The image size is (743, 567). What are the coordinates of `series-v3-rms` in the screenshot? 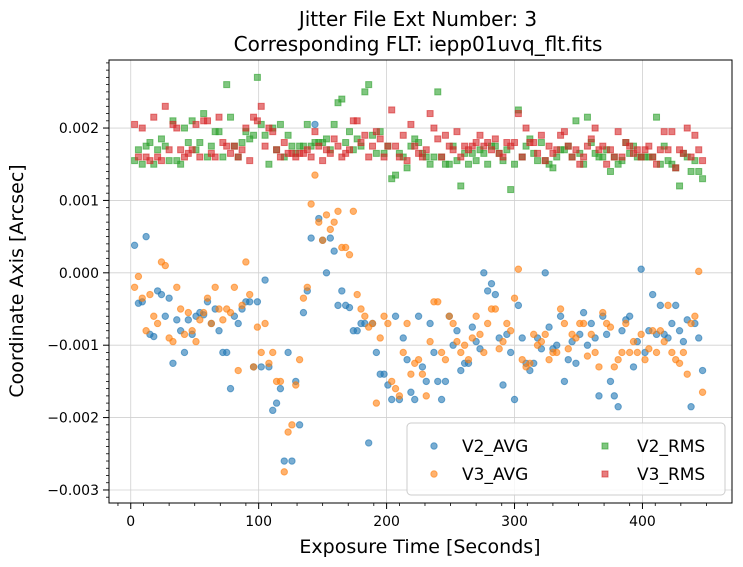 It's located at (419, 137).